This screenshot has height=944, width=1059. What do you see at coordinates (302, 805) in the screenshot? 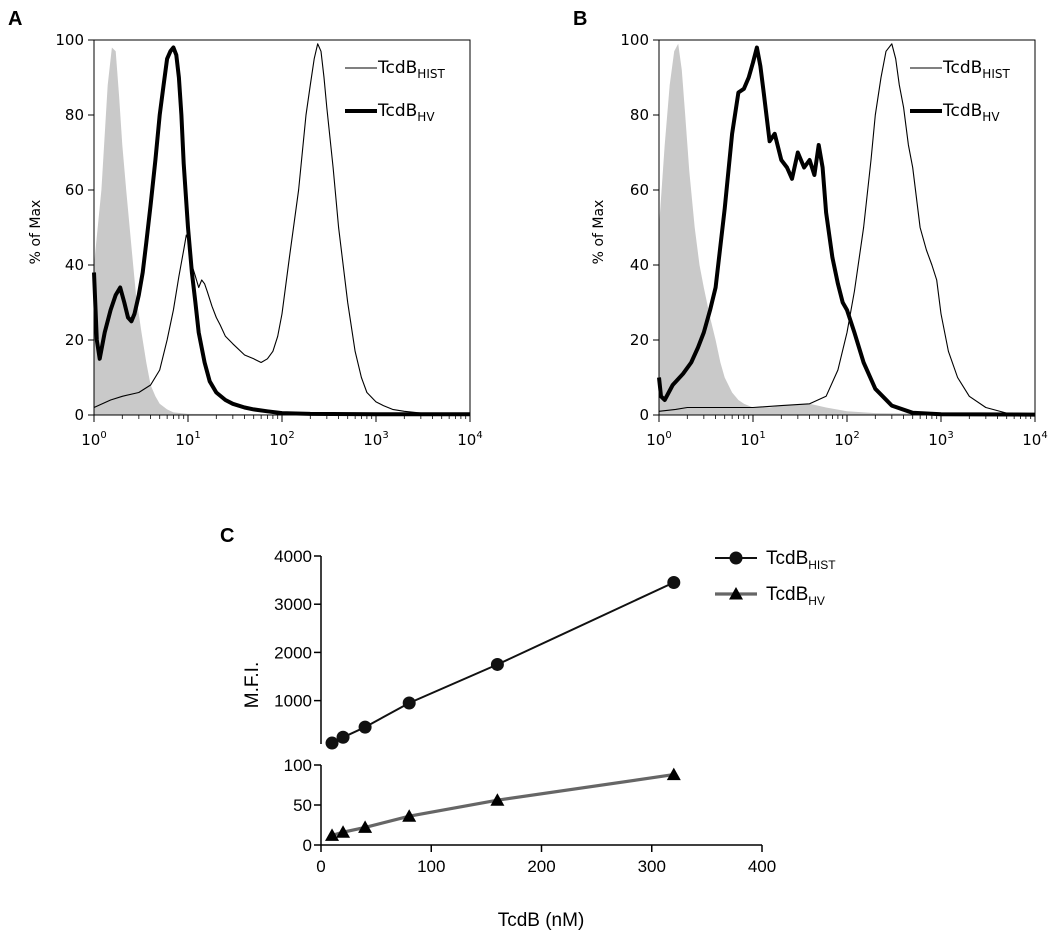
I see `y-tick-label: 50` at bounding box center [302, 805].